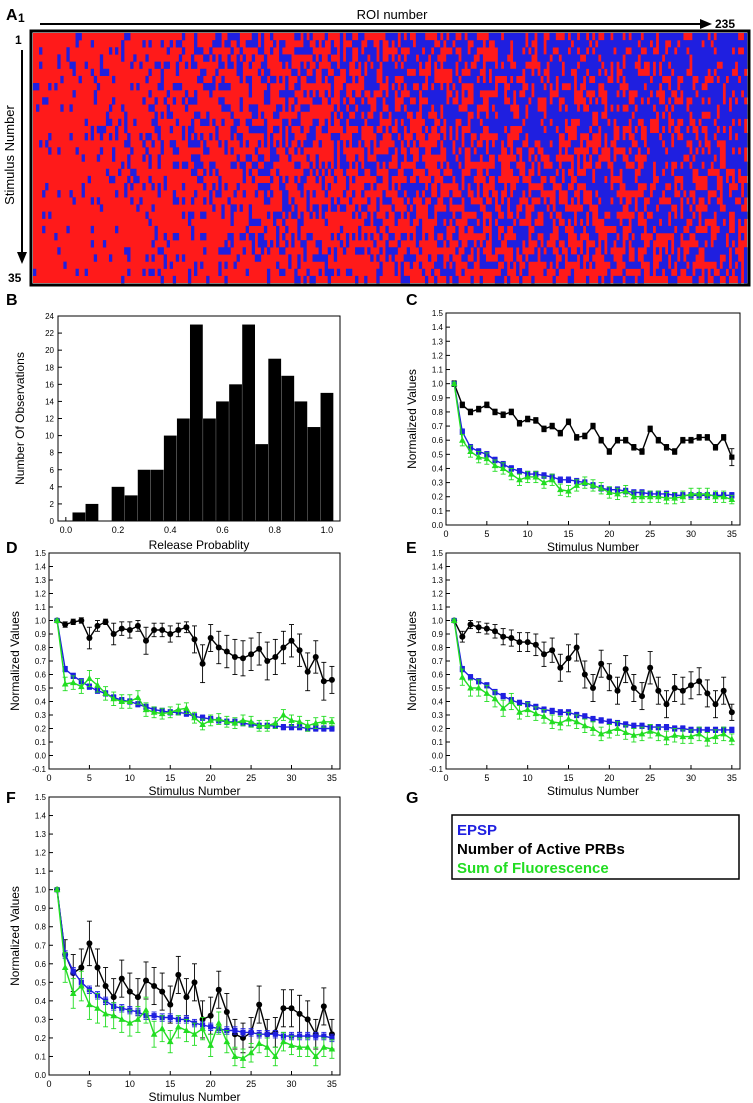  I want to click on y-tick-label: 0.9, so click(41, 908).